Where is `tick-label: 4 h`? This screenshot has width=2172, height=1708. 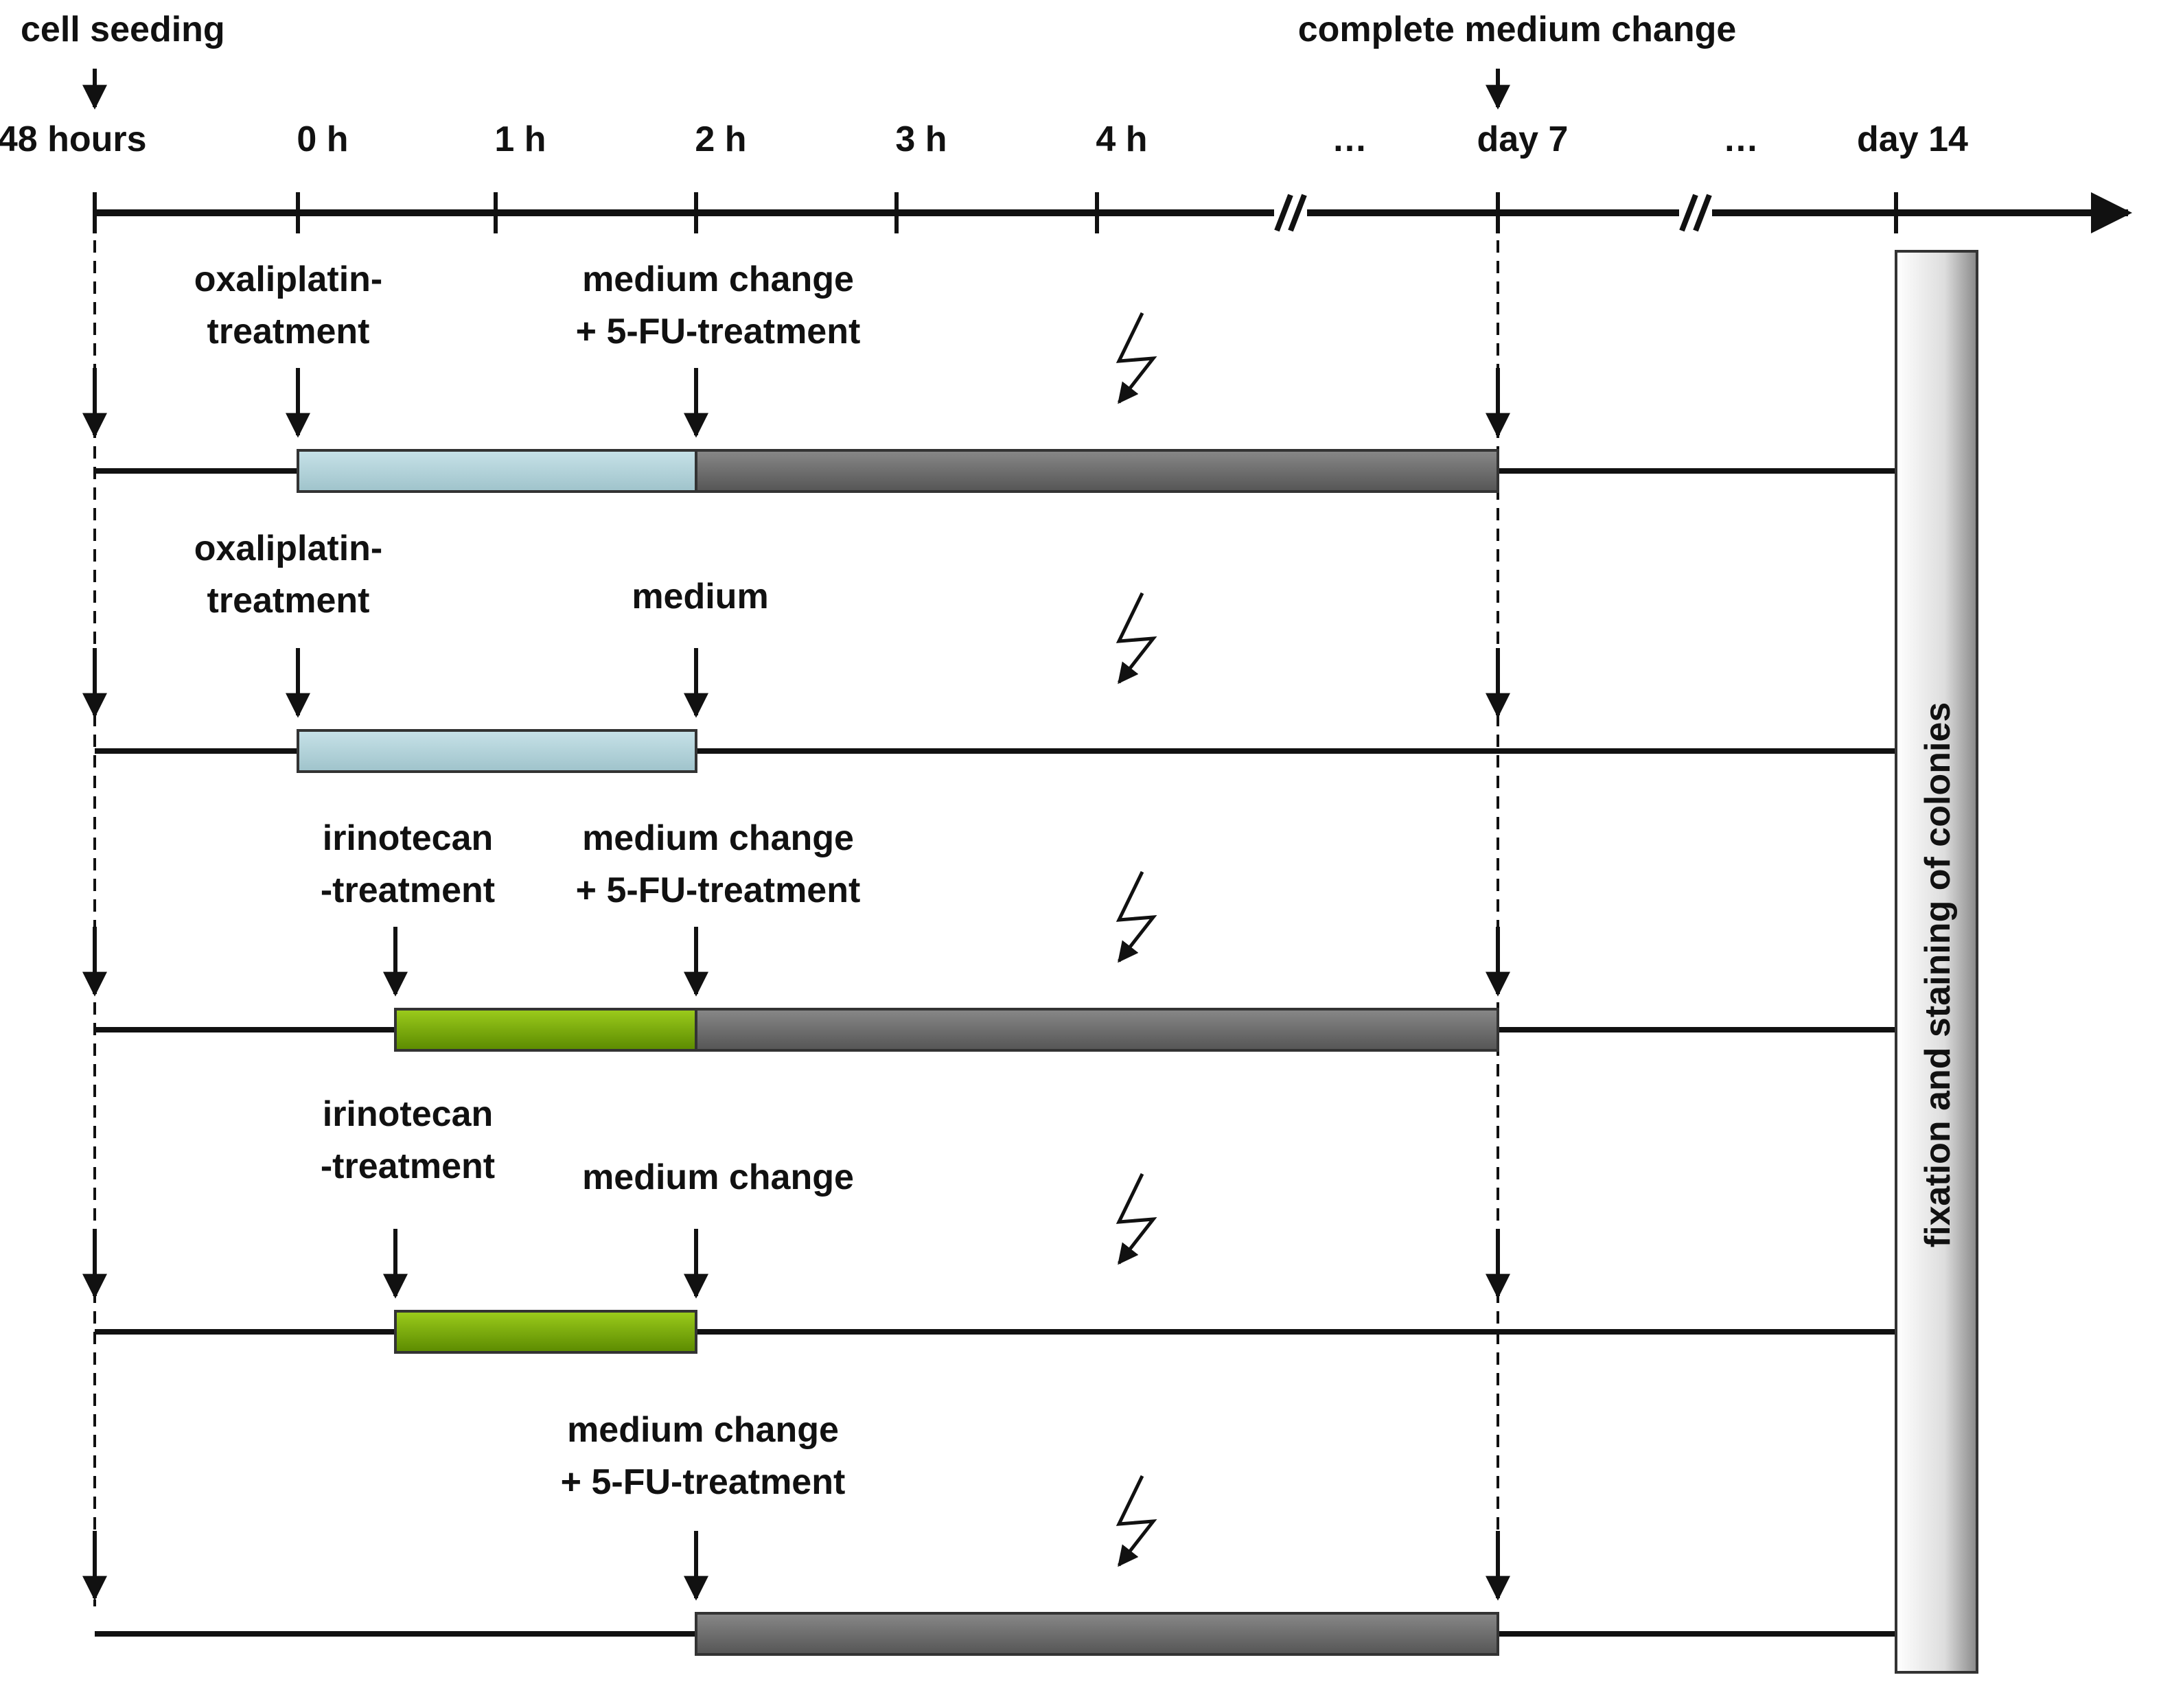
tick-label: 4 h is located at coordinates (1121, 139).